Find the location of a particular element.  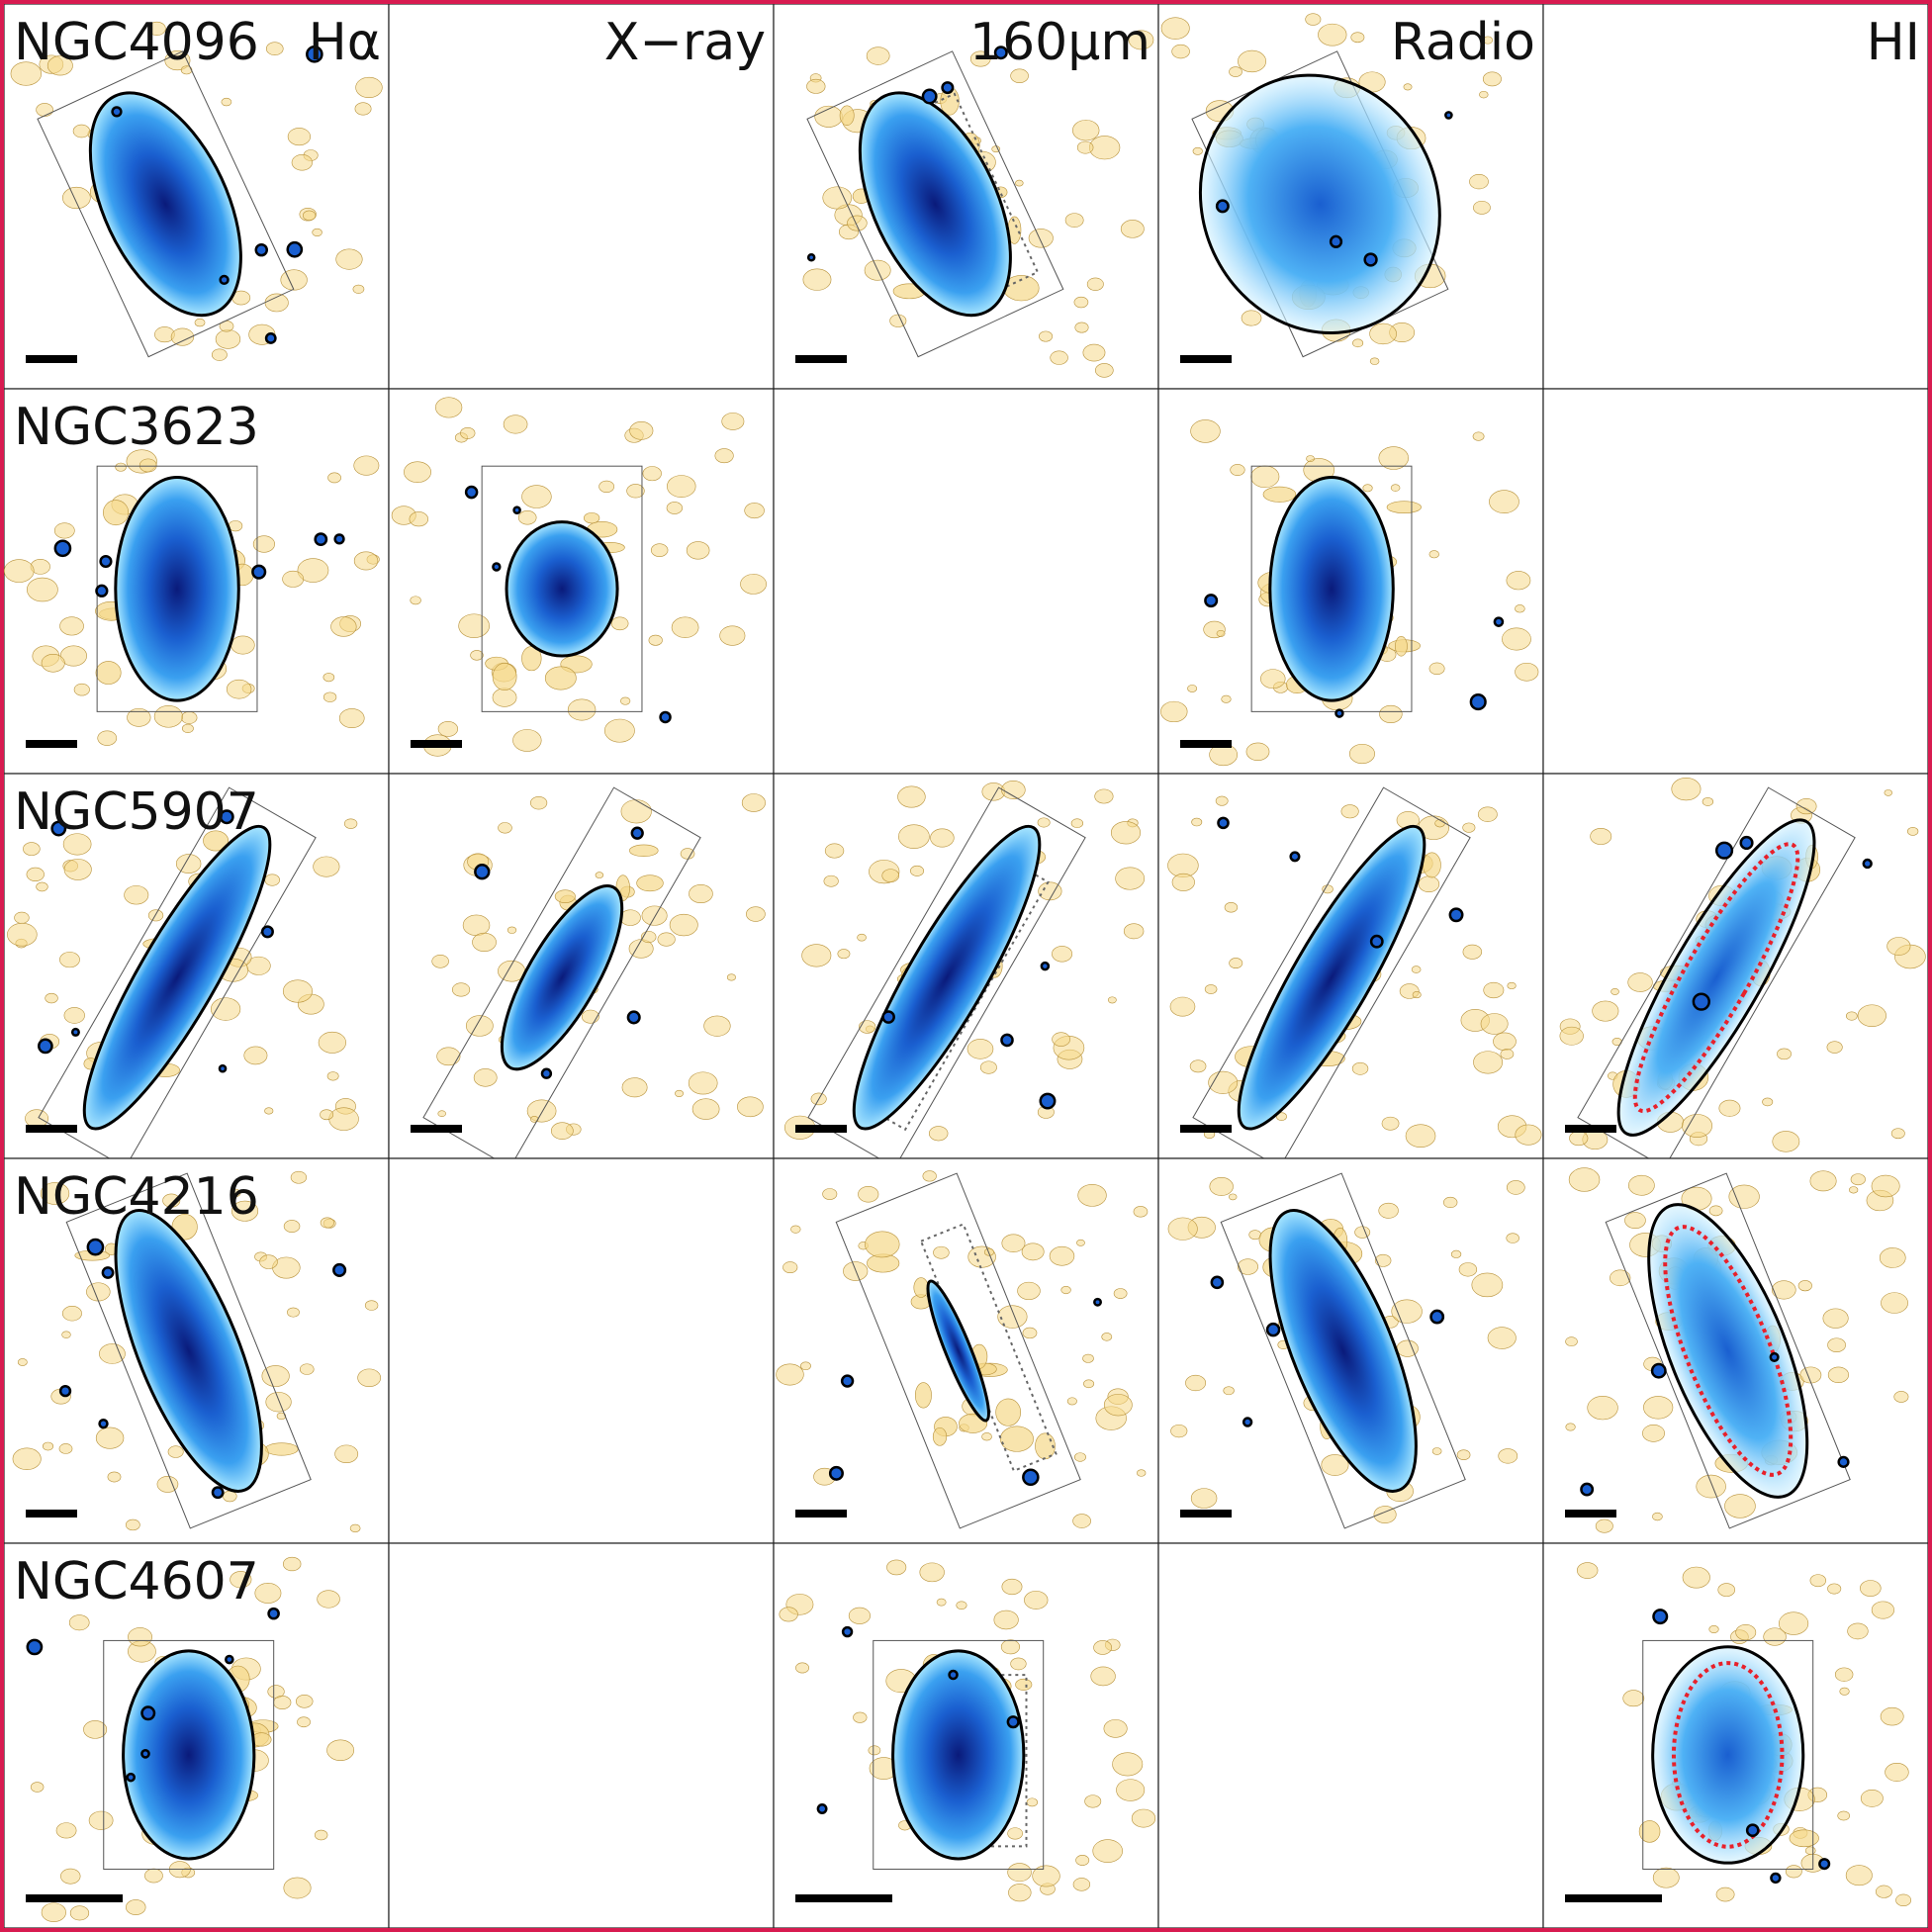

column-header-0: Hα is located at coordinates (345, 42).